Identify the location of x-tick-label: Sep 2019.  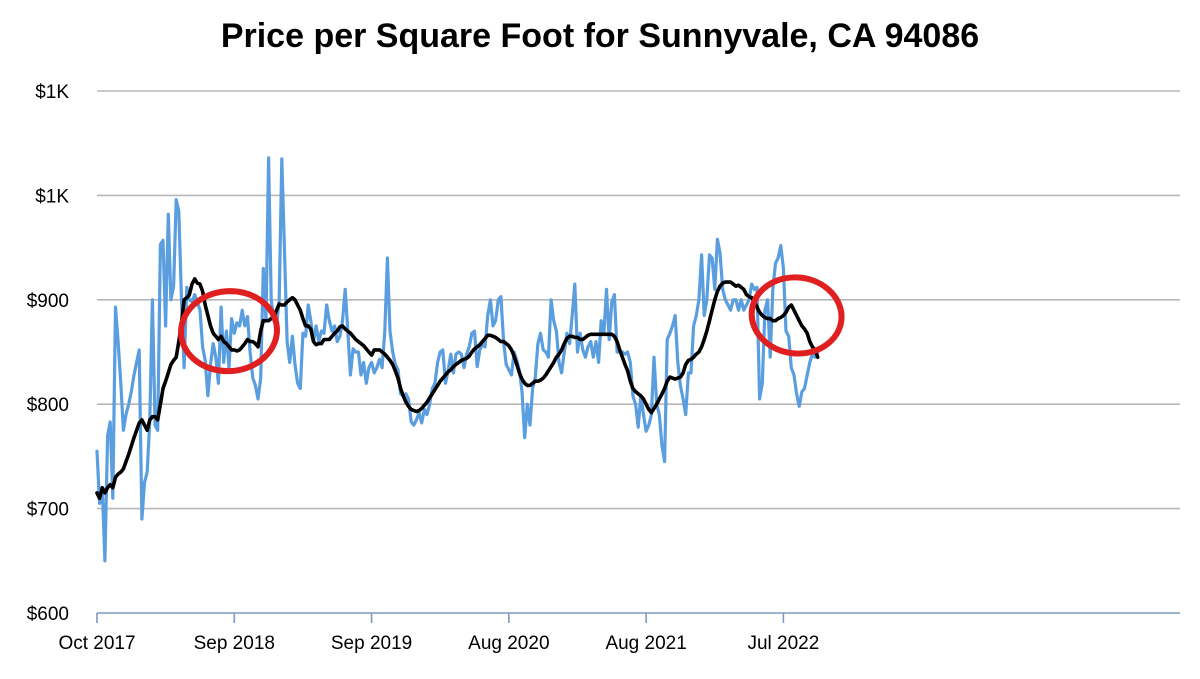
(371, 643).